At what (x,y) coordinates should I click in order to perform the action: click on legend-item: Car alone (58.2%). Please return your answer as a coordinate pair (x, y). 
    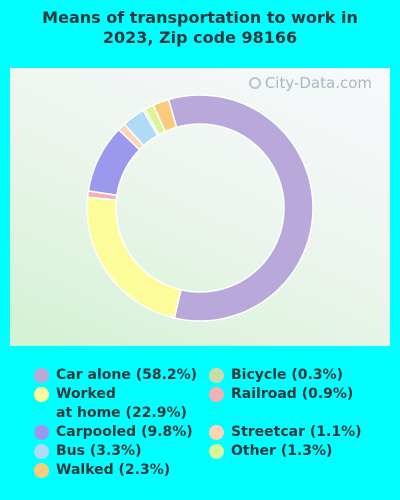
    Looking at the image, I should click on (115, 375).